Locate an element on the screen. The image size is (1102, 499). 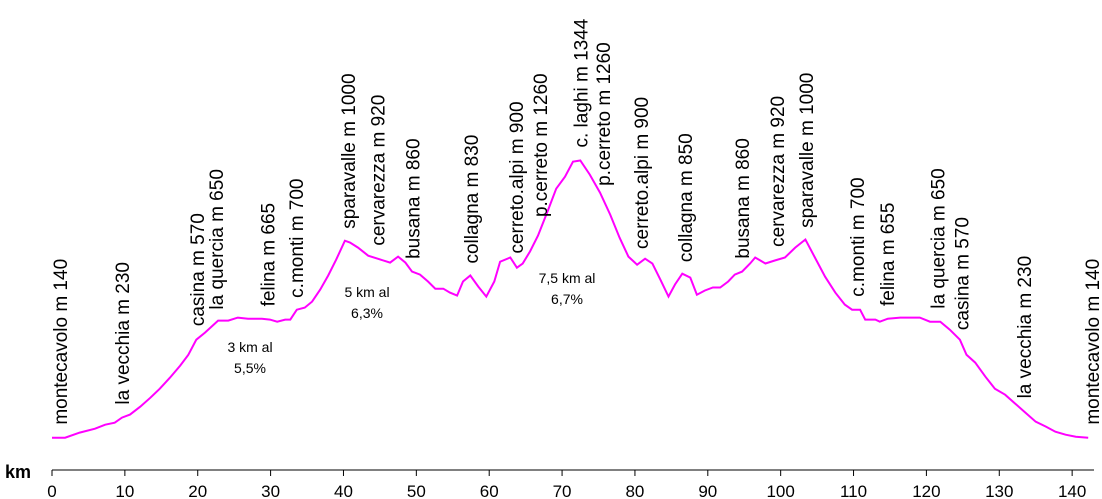
x-tick-label: 90 is located at coordinates (707, 490).